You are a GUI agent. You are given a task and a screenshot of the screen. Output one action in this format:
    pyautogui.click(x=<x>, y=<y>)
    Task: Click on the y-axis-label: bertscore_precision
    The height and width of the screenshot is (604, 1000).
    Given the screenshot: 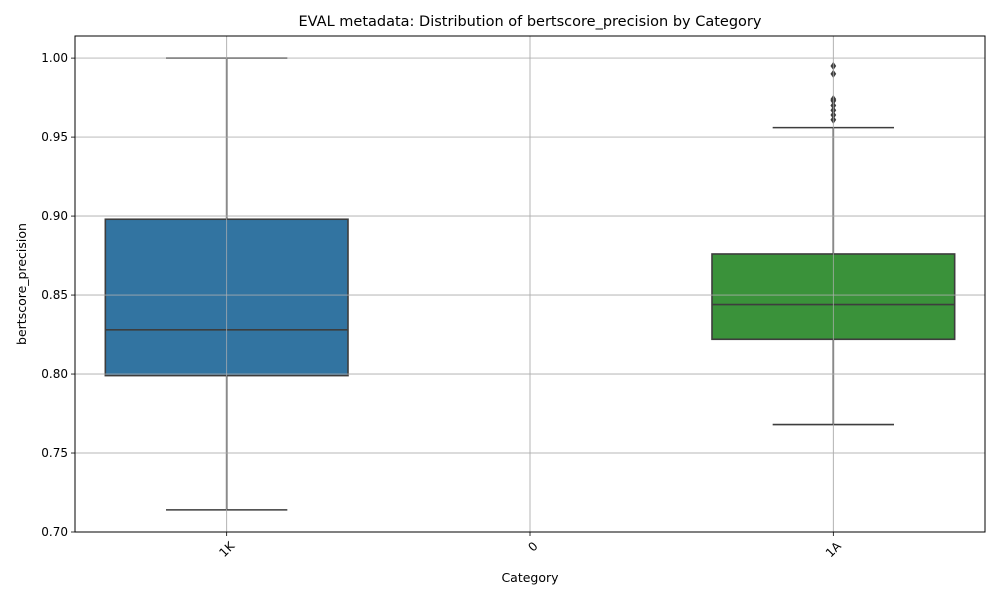 What is the action you would take?
    pyautogui.click(x=21, y=284)
    